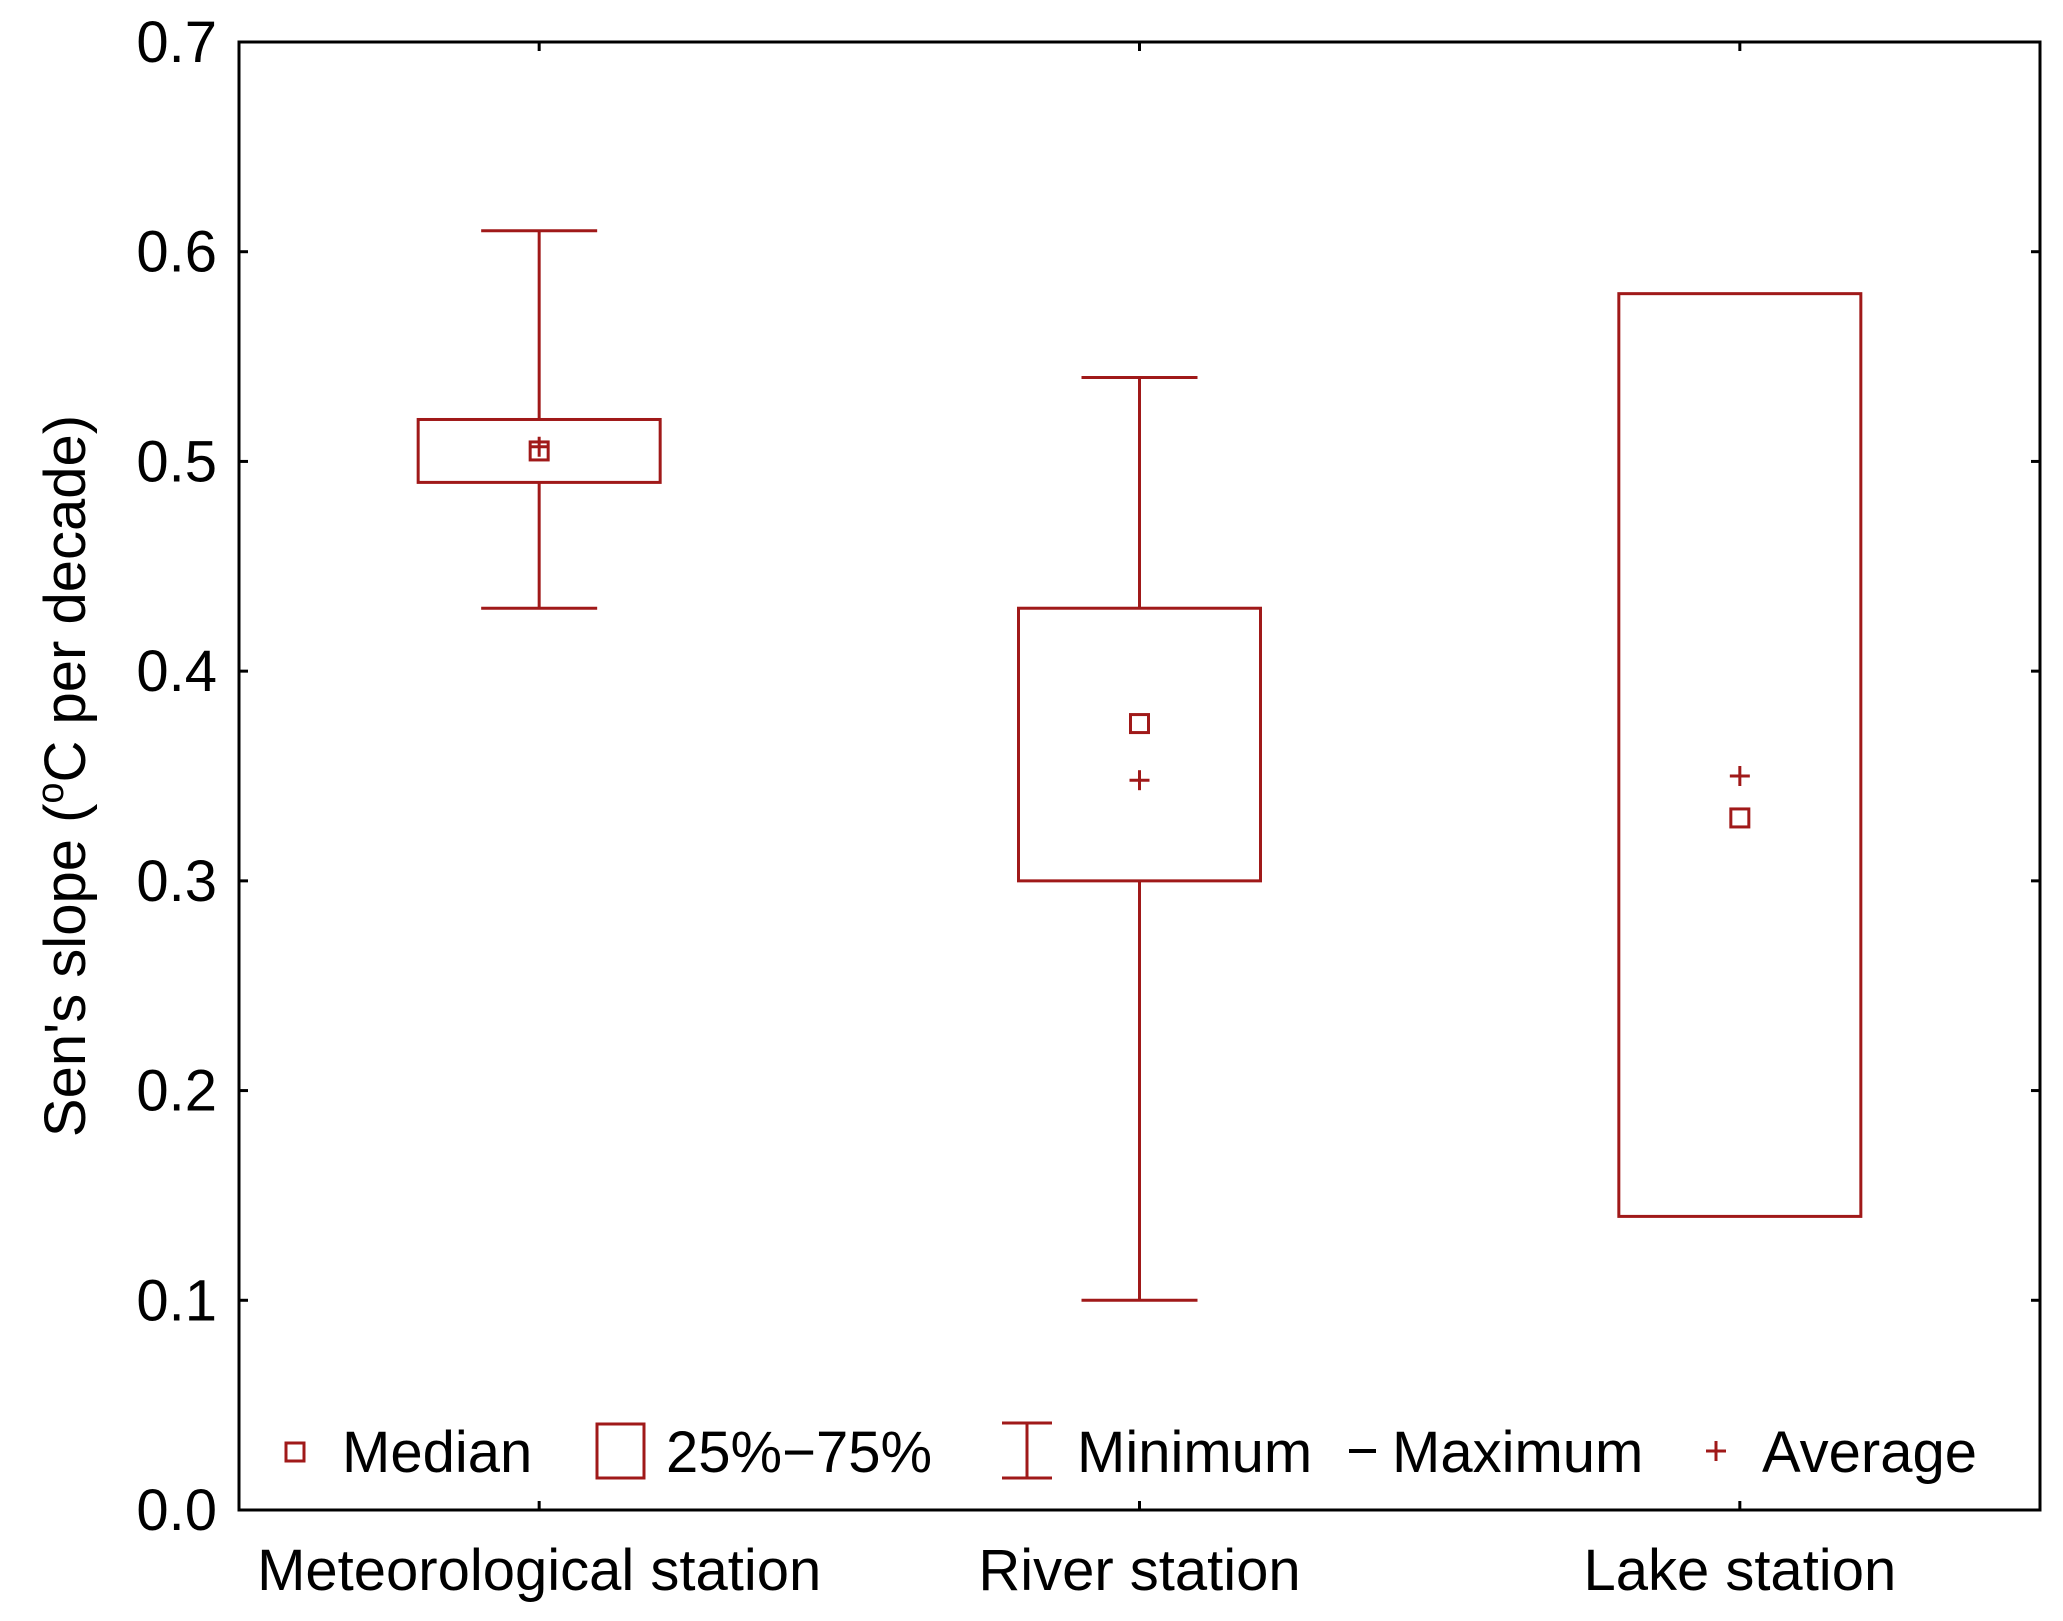  What do you see at coordinates (620, 1451) in the screenshot?
I see `legend-box-marker` at bounding box center [620, 1451].